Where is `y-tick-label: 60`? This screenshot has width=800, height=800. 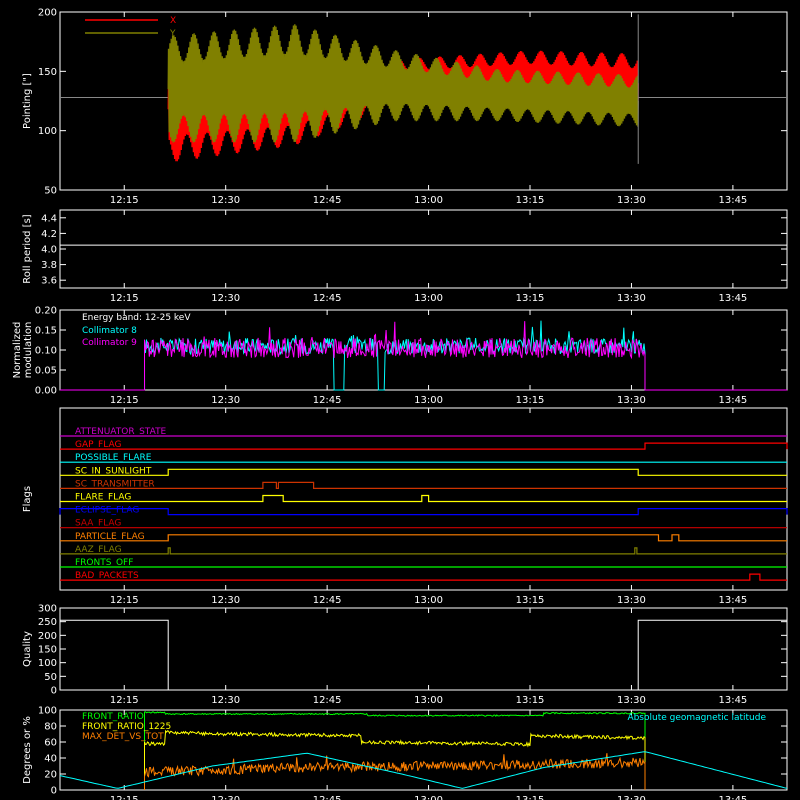
y-tick-label: 60 is located at coordinates (50, 743).